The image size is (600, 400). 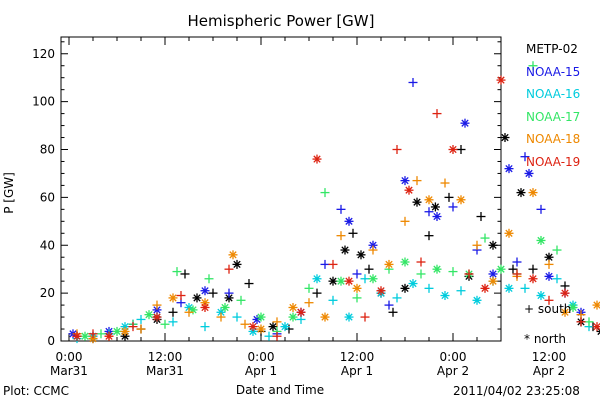 What do you see at coordinates (527, 339) in the screenshot?
I see `asterisk-marker-icon: *` at bounding box center [527, 339].